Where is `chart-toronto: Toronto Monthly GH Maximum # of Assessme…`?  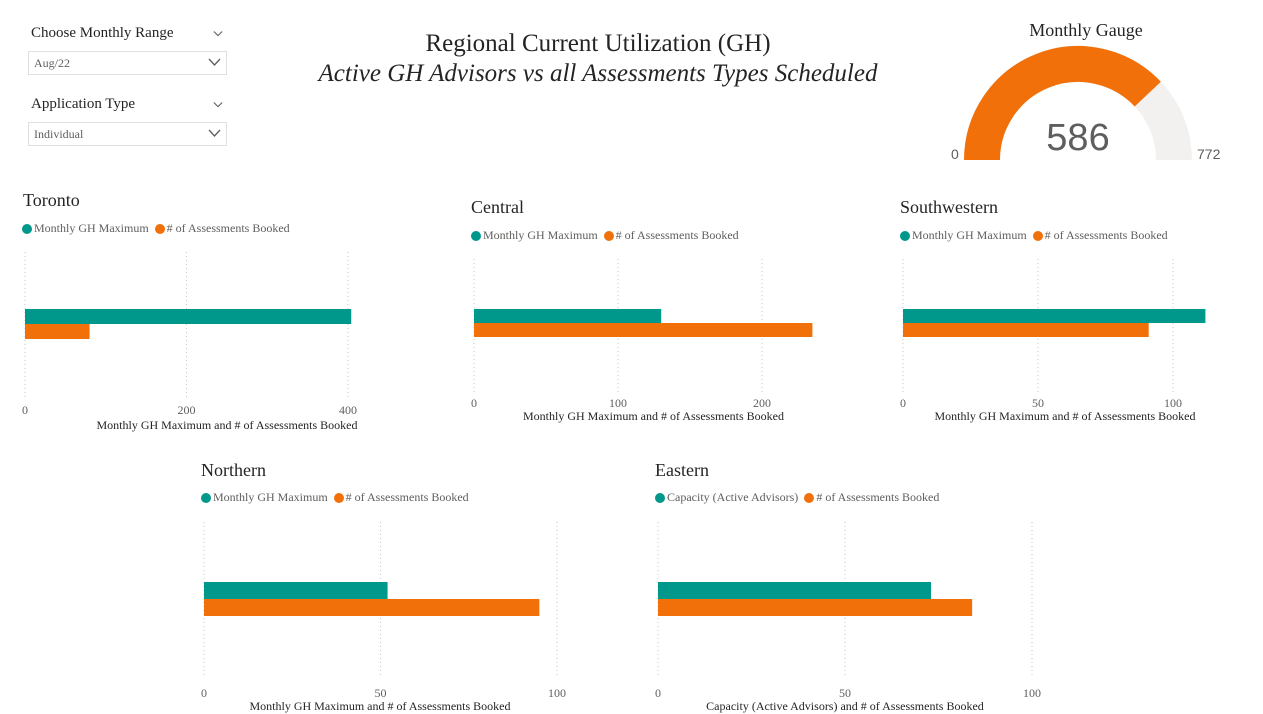 chart-toronto: Toronto Monthly GH Maximum # of Assessme… is located at coordinates (212, 312).